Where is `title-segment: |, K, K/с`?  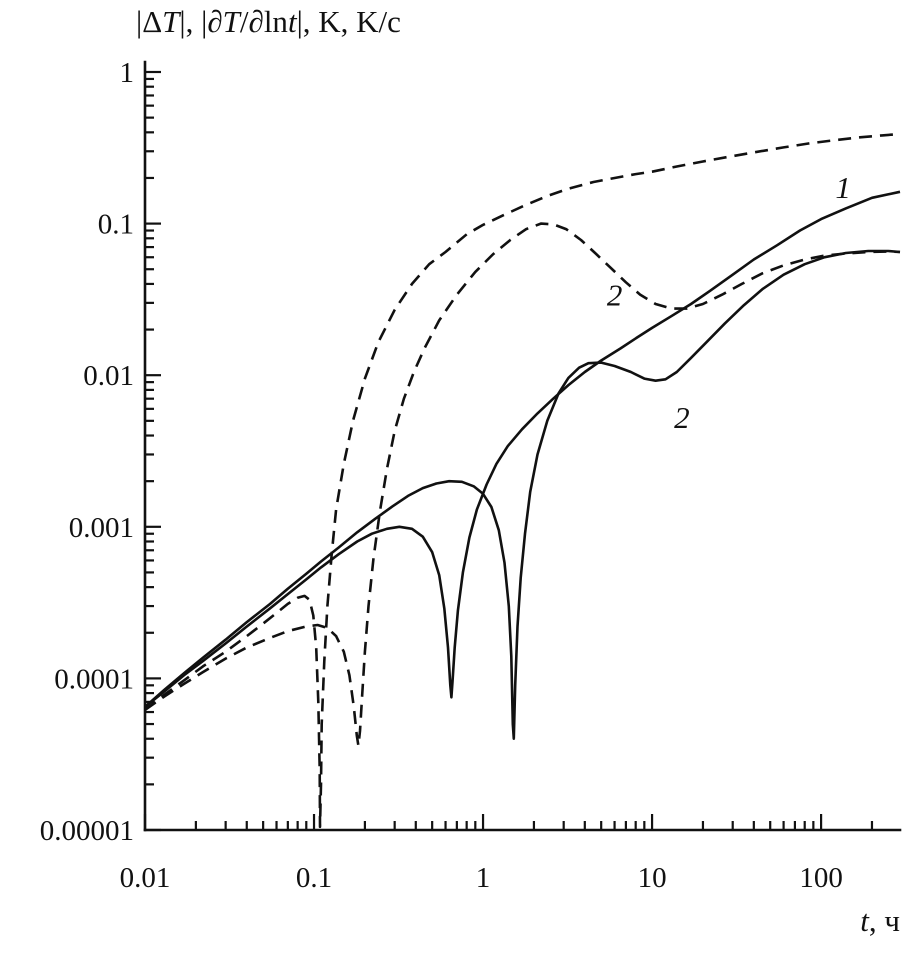
title-segment: |, K, K/с is located at coordinates (348, 21).